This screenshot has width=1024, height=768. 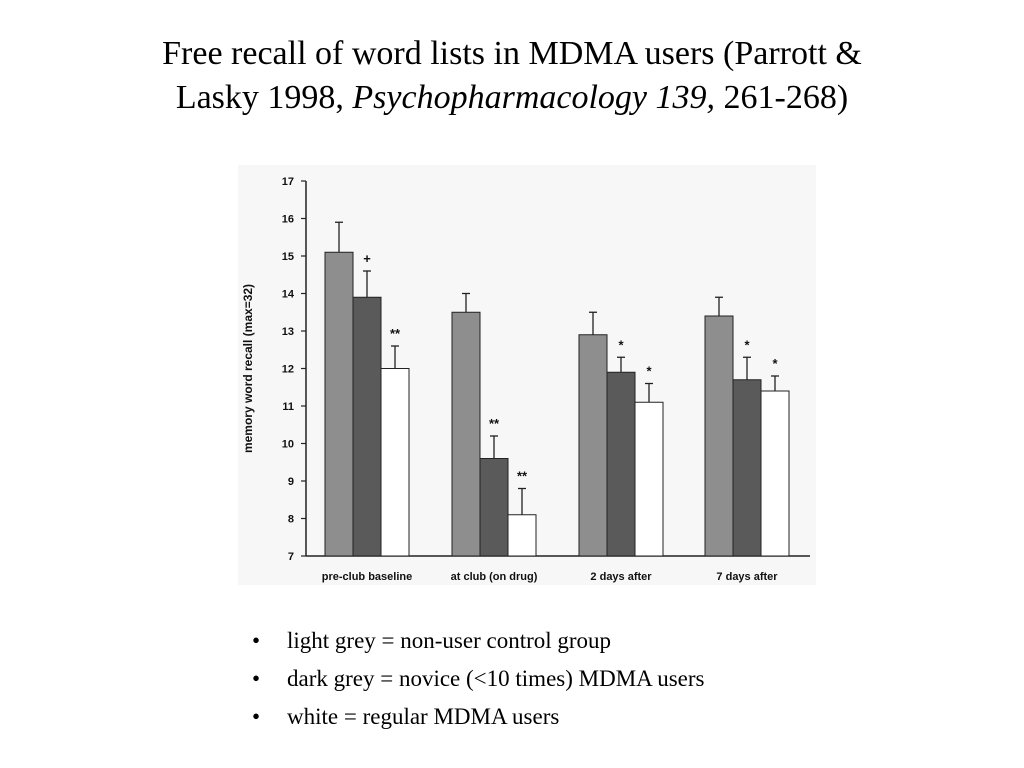 I want to click on y-axis-label: memory word recall (max=32), so click(x=248, y=368).